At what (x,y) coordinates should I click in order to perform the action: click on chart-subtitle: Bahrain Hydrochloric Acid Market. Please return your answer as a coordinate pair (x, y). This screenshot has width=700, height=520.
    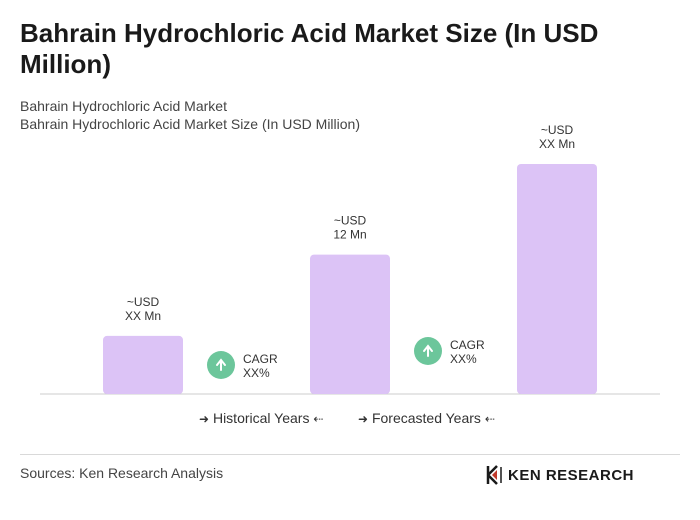
    Looking at the image, I should click on (123, 106).